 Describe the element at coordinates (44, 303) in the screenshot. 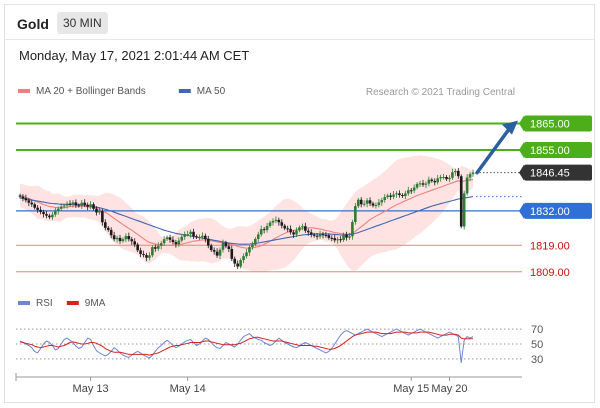

I see `legend-label: RSI` at that location.